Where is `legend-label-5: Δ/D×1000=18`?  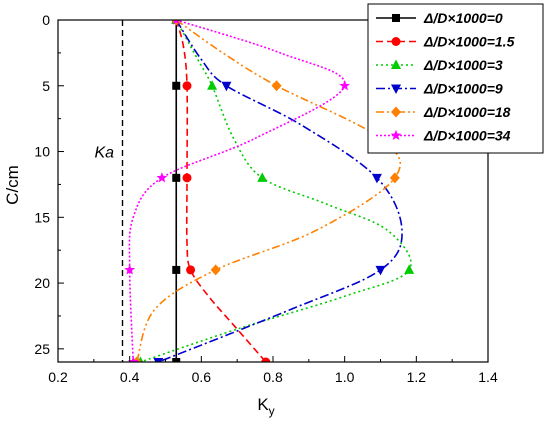
legend-label-5: Δ/D×1000=18 is located at coordinates (467, 112).